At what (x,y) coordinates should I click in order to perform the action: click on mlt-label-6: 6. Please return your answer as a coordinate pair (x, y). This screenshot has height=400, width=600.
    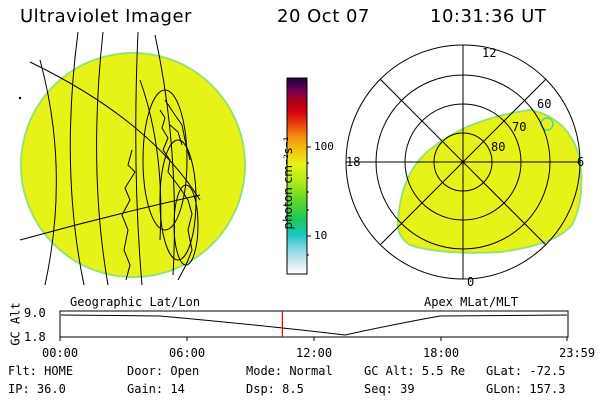
    Looking at the image, I should click on (581, 162).